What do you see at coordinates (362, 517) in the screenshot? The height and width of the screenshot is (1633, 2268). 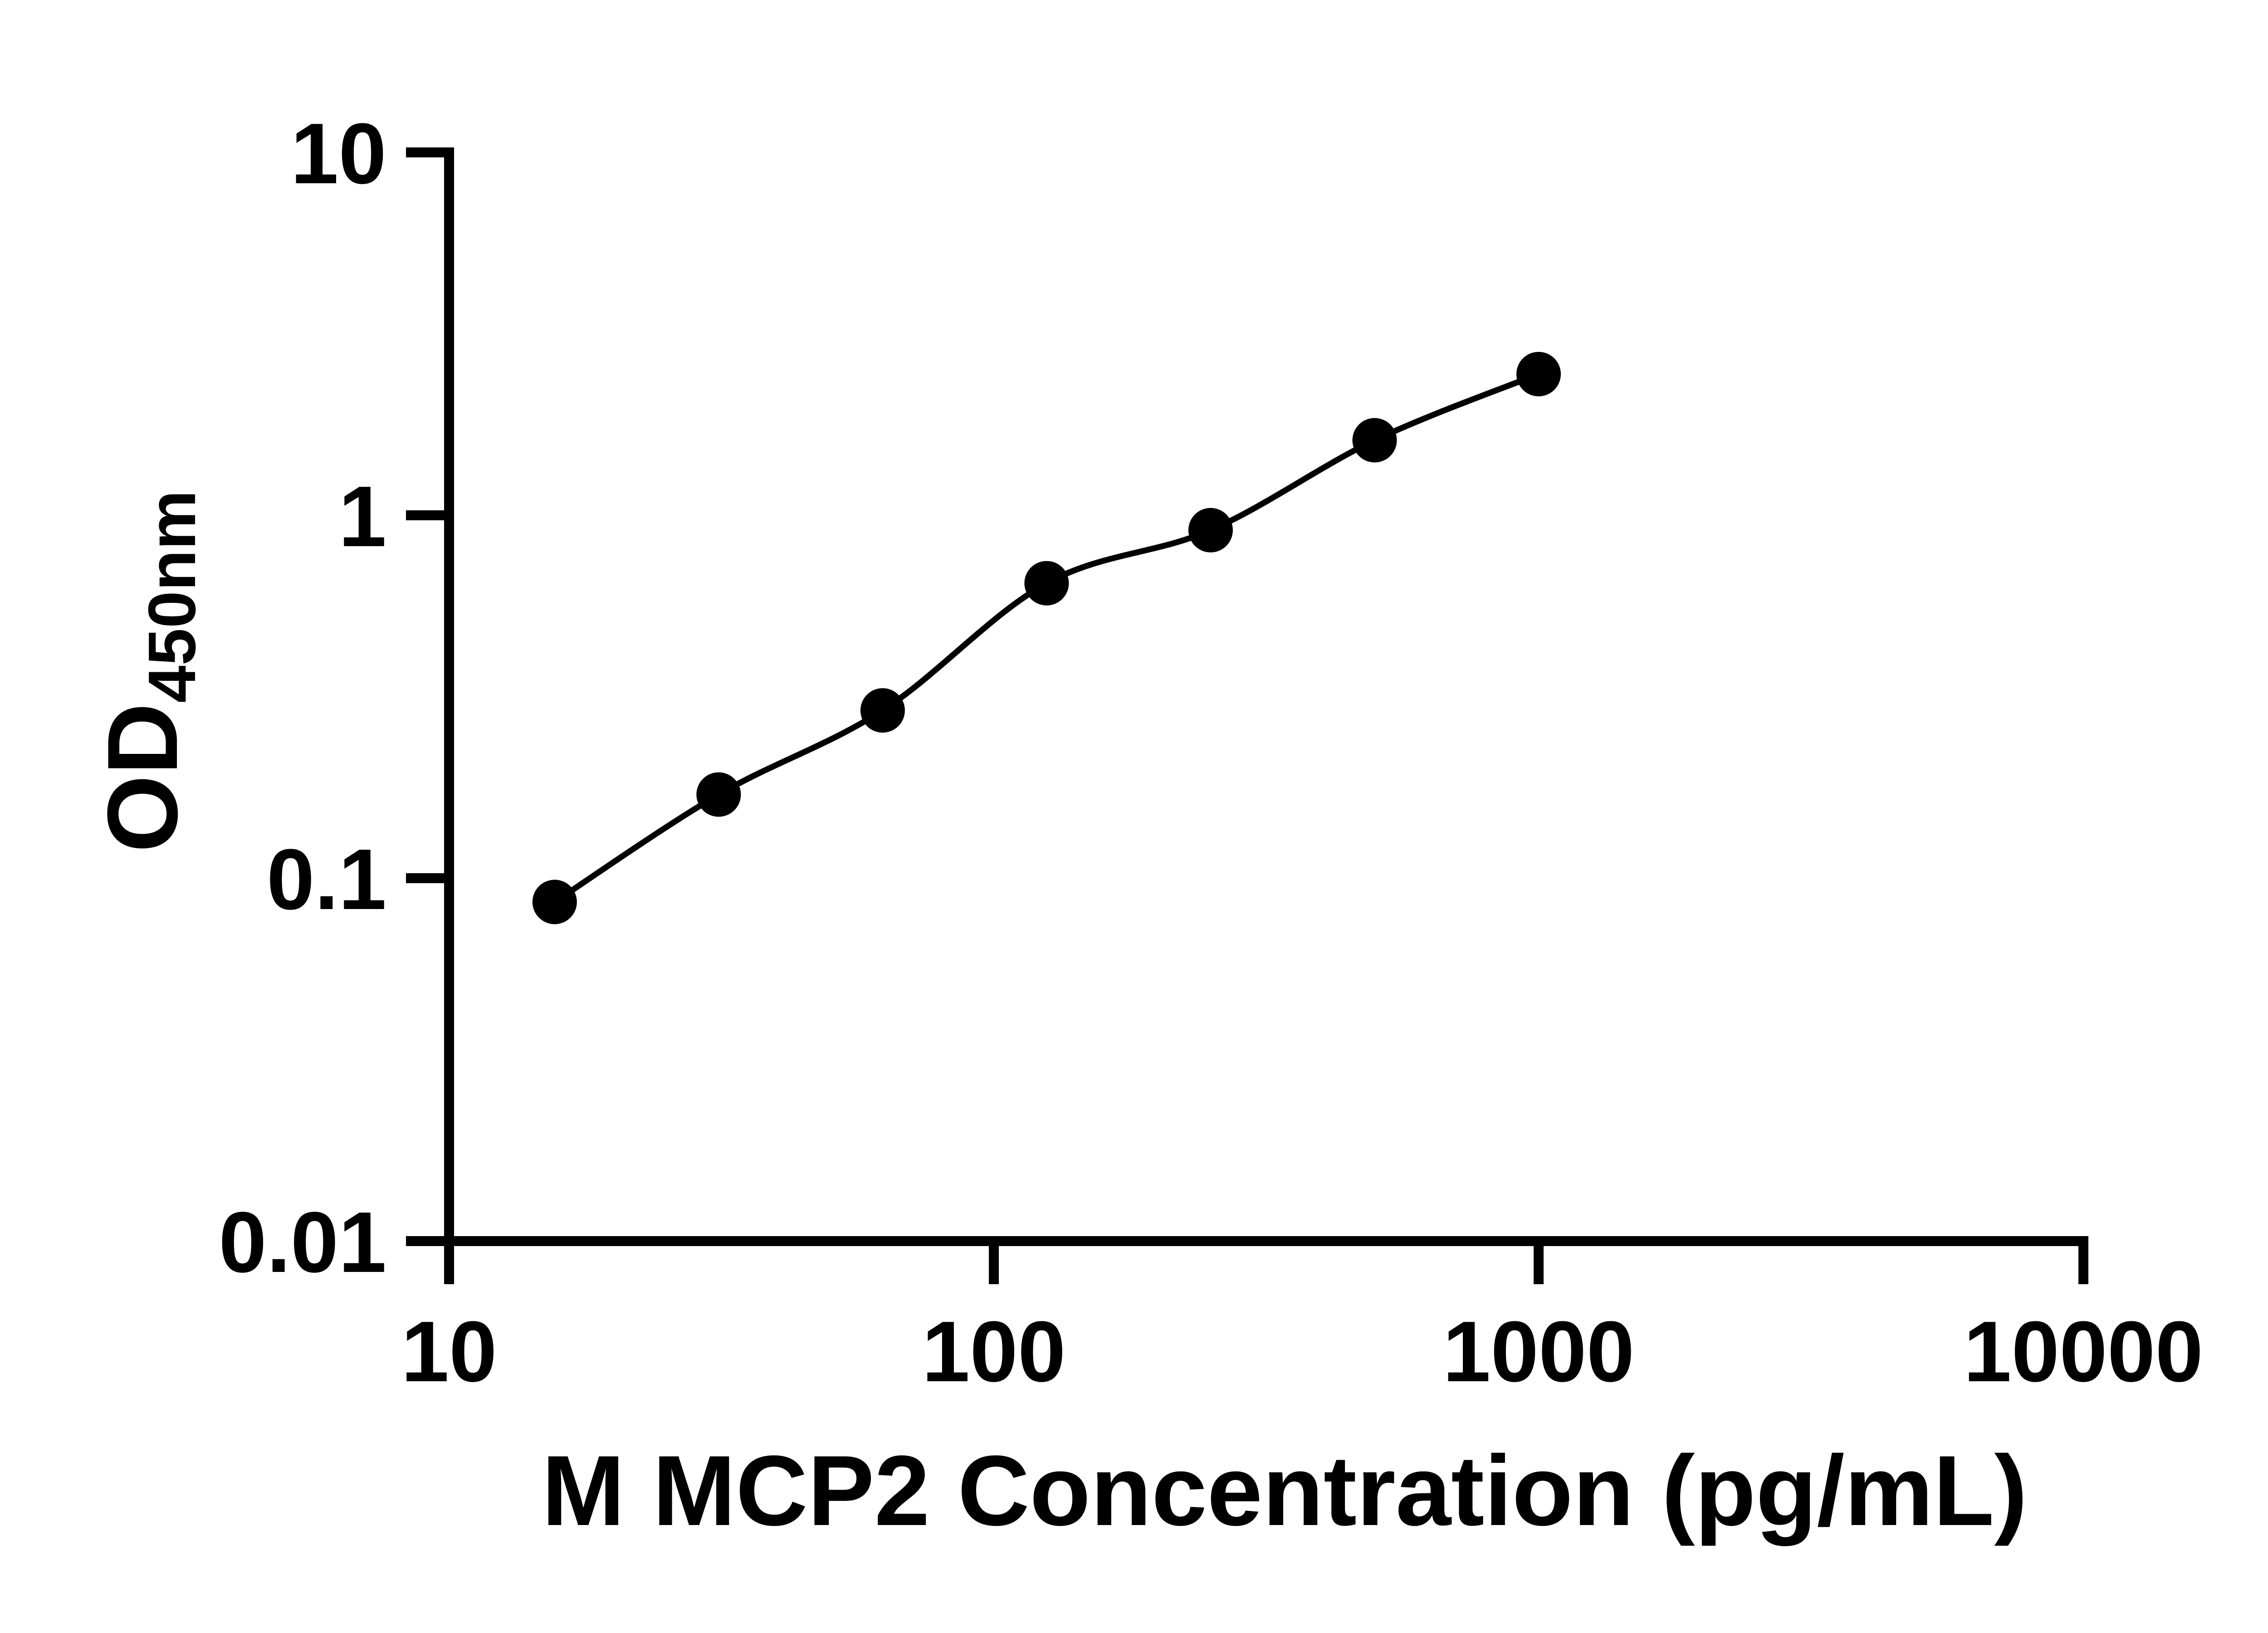 I see `y-tick-label: 1` at bounding box center [362, 517].